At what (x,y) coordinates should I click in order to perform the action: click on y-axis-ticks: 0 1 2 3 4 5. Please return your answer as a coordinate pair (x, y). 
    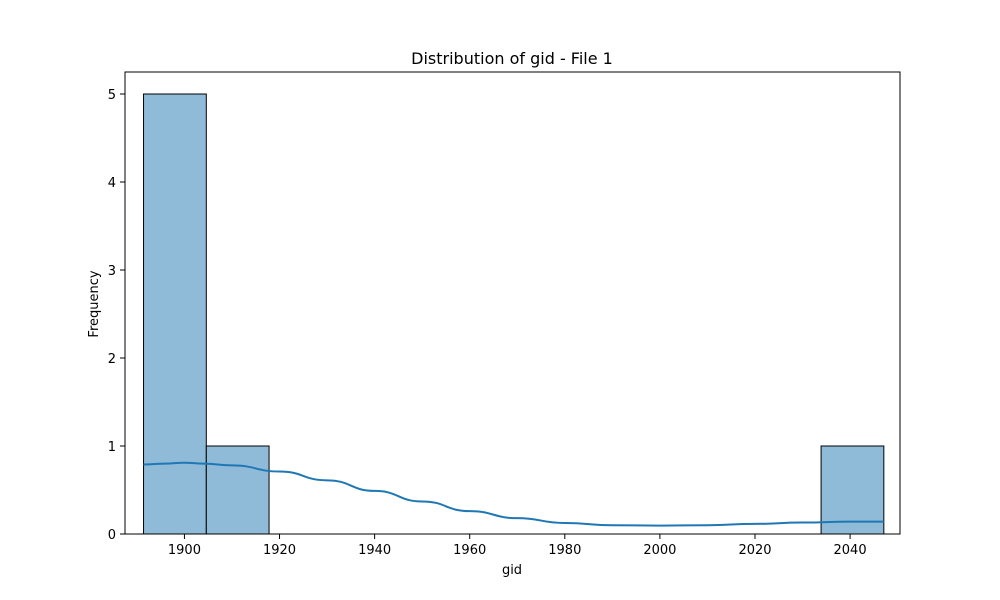
    Looking at the image, I should click on (116, 315).